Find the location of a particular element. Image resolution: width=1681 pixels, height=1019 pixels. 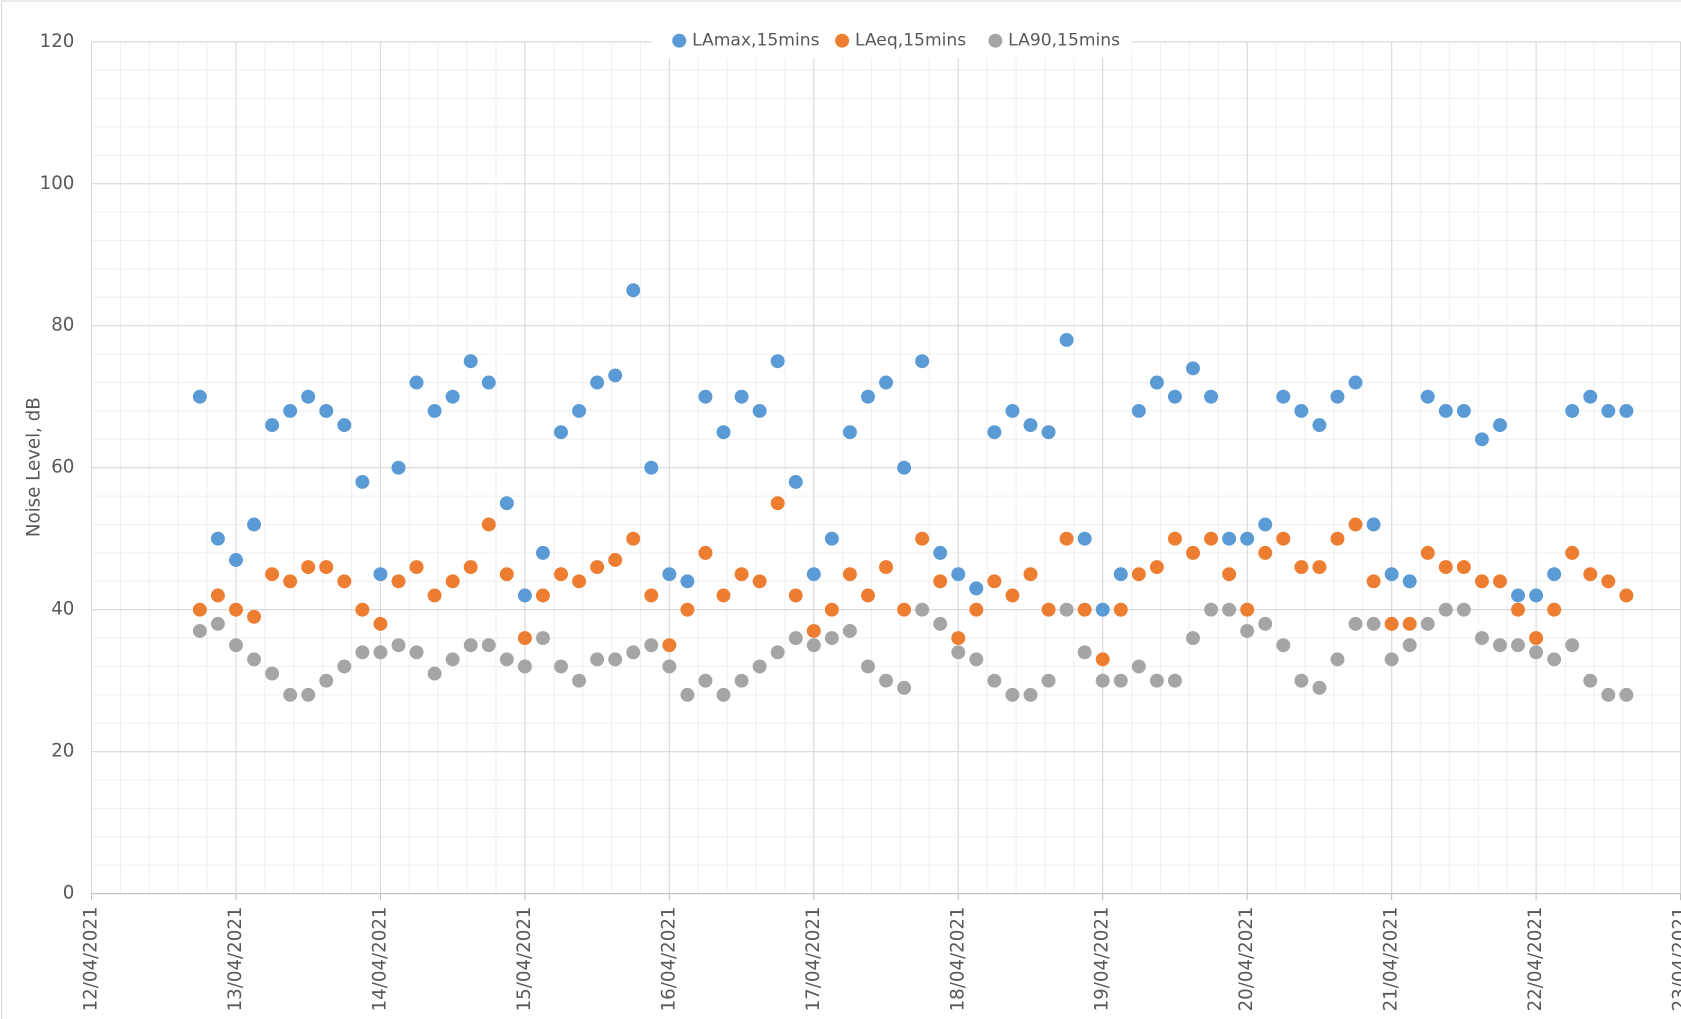

x-tick-label: 21/04/2021 is located at coordinates (1391, 958).